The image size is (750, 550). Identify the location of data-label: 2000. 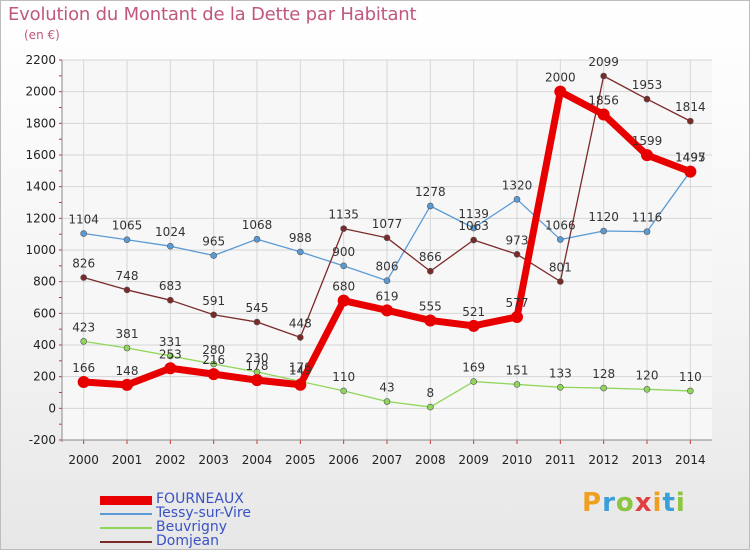
(560, 78).